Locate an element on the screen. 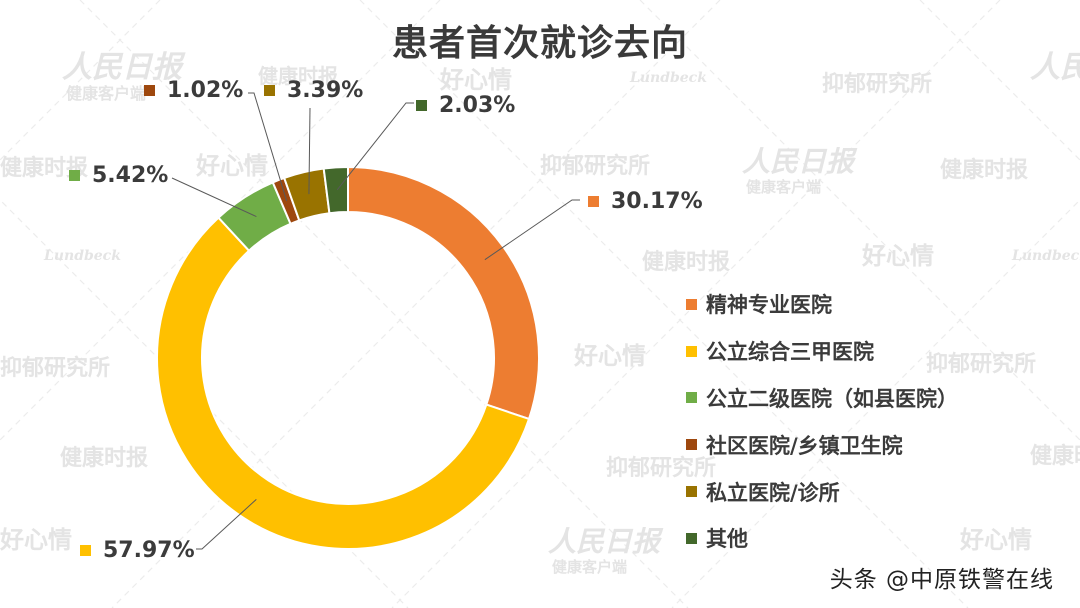  data-label-other: 2.03% is located at coordinates (465, 105).